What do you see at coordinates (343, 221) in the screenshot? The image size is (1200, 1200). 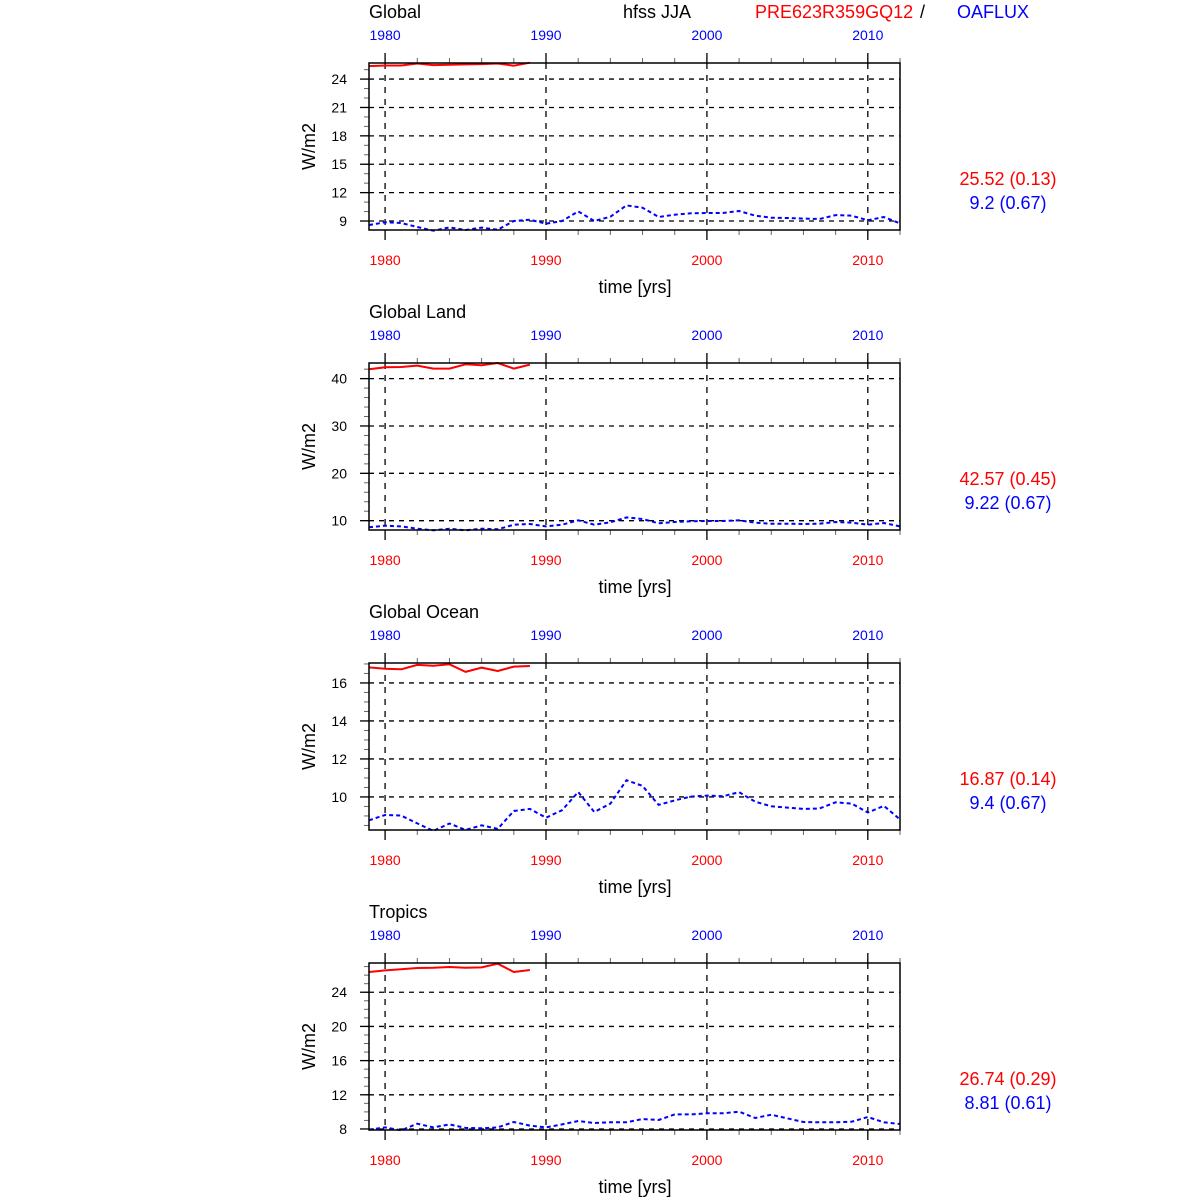 I see `y-tick-label: 9` at bounding box center [343, 221].